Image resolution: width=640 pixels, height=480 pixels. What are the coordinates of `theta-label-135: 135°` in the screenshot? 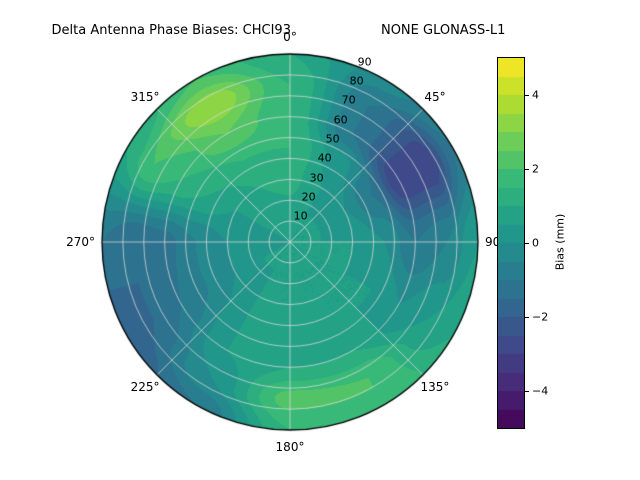 It's located at (435, 386).